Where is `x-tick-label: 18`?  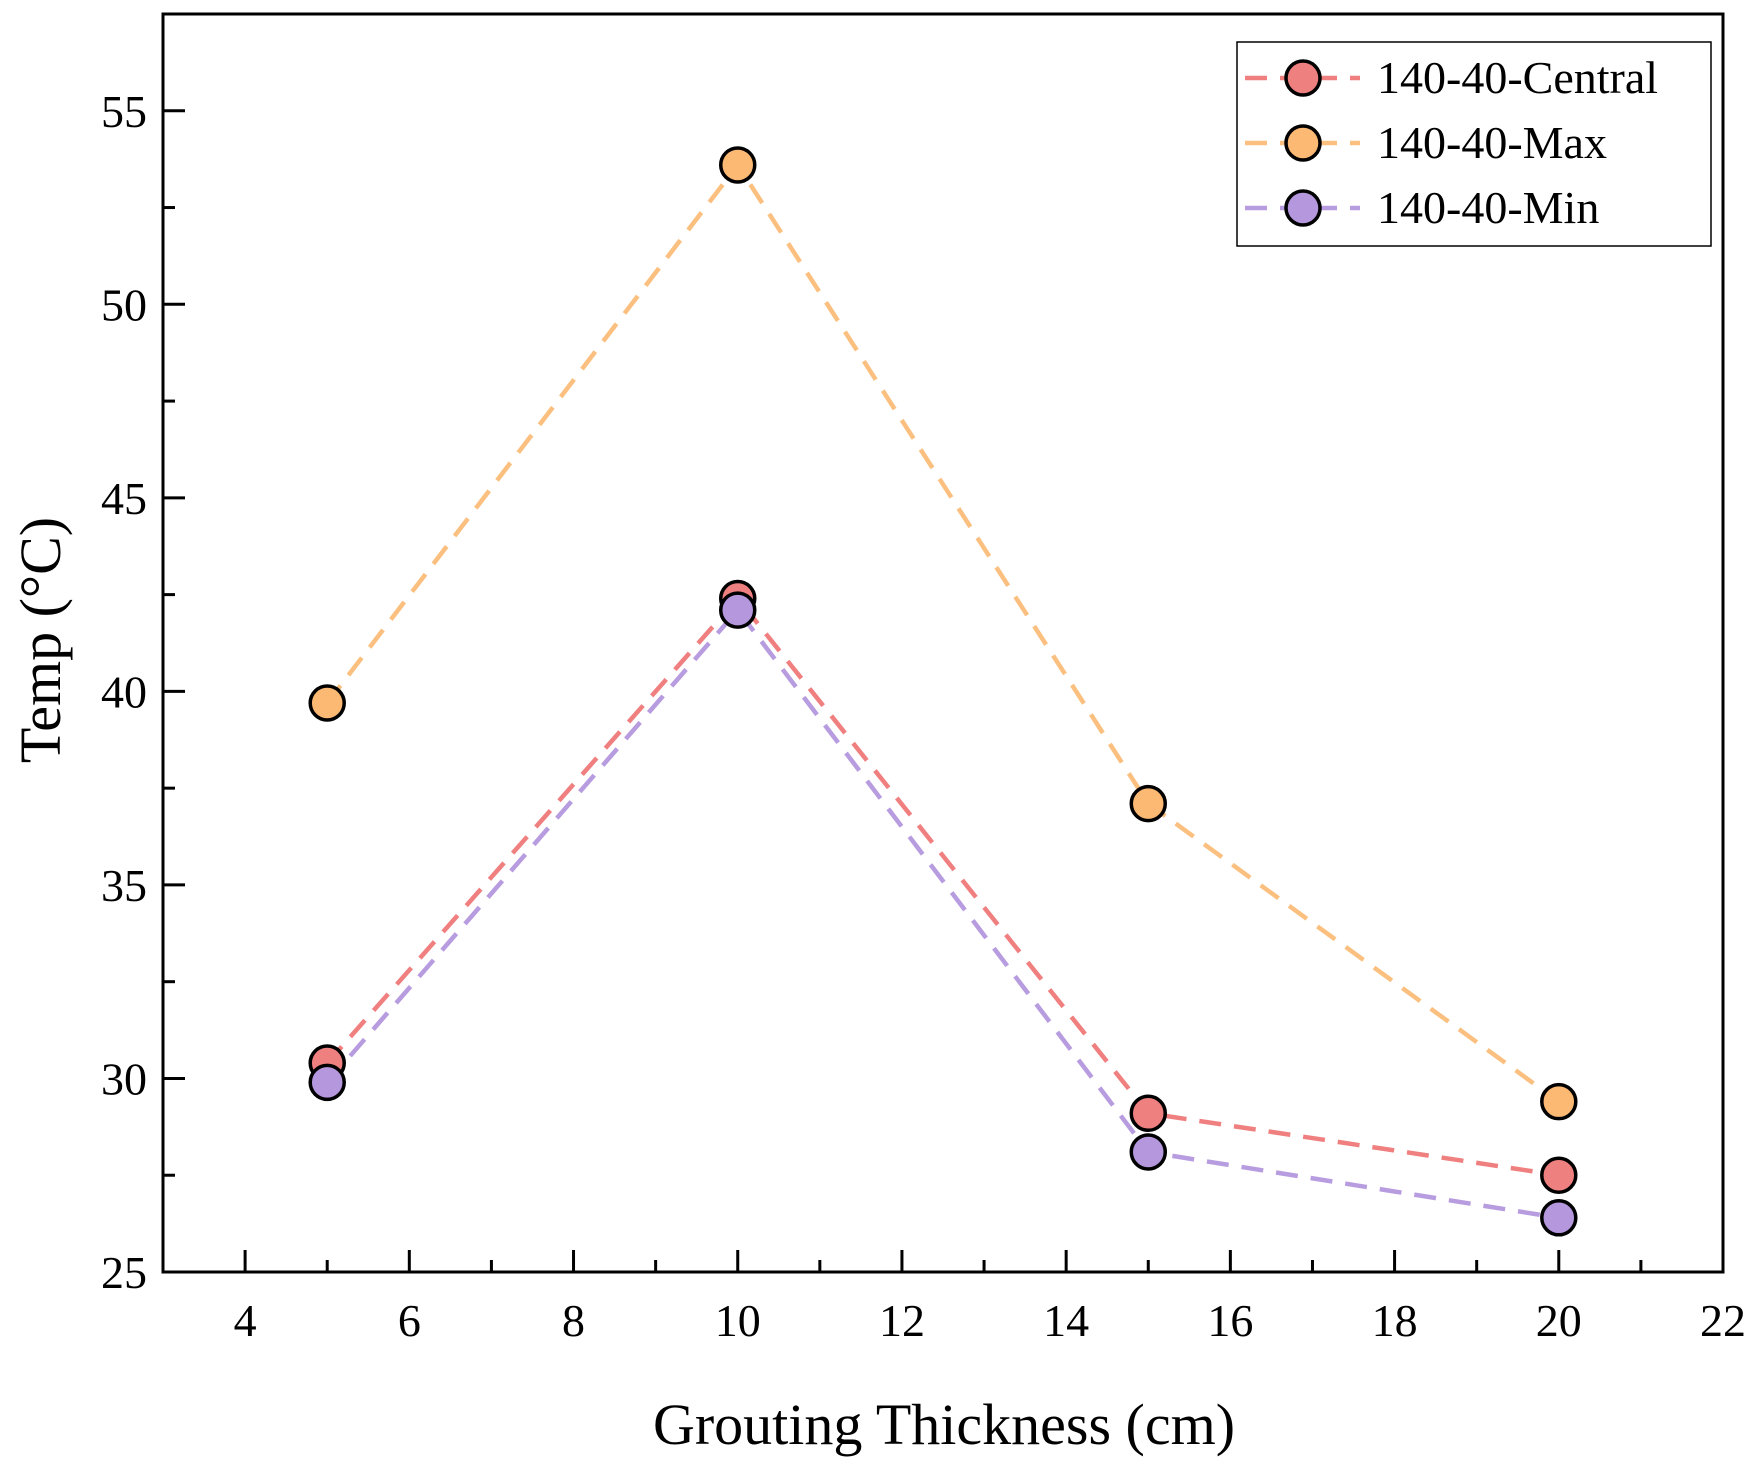
x-tick-label: 18 is located at coordinates (1395, 1320).